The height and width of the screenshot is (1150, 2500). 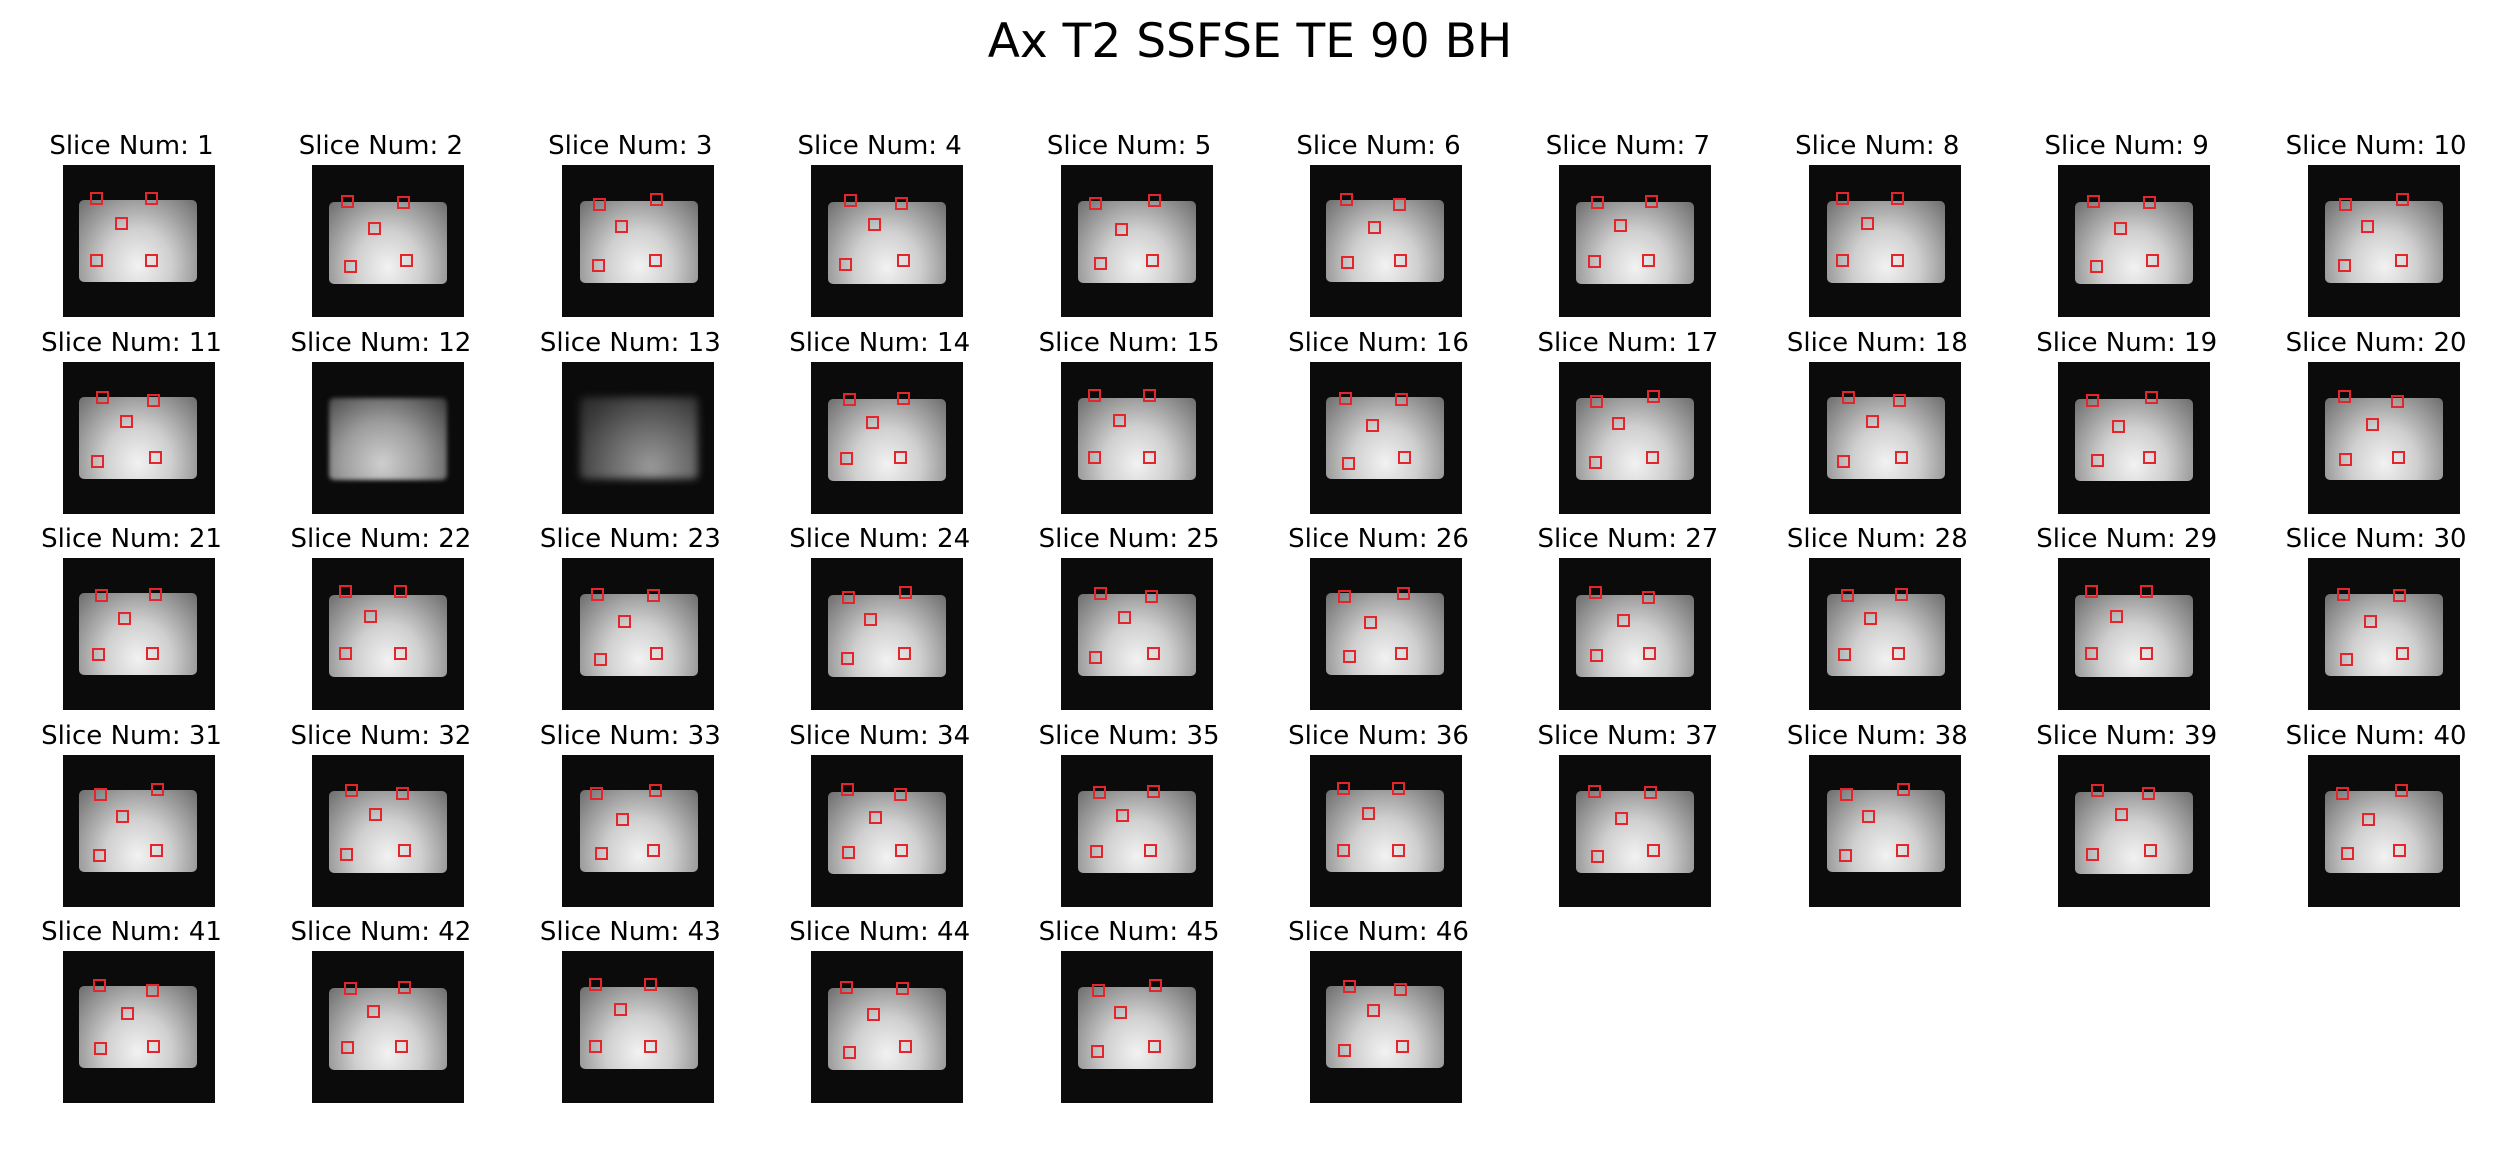 I want to click on slice-label: Slice Num: 43, so click(x=630, y=932).